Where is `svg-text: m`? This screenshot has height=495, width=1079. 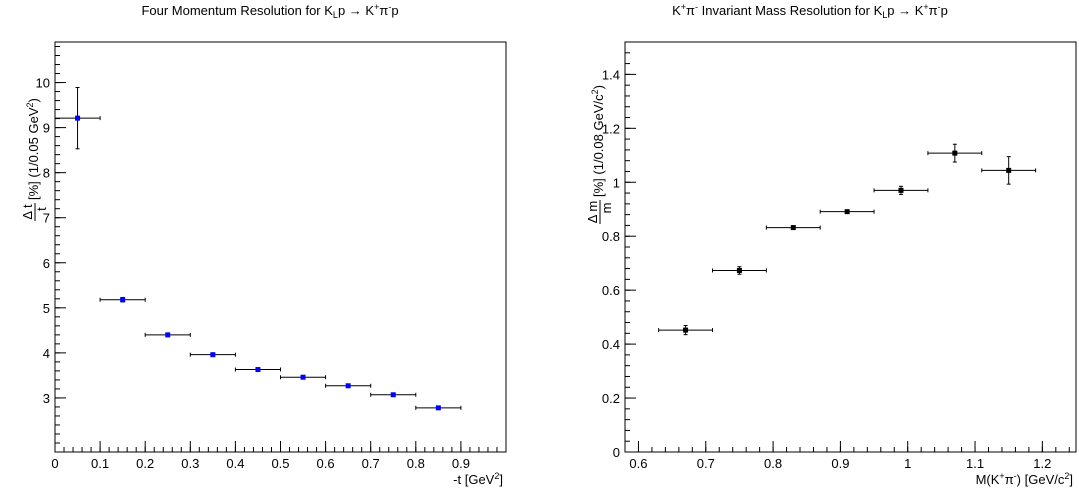
svg-text: m is located at coordinates (606, 208).